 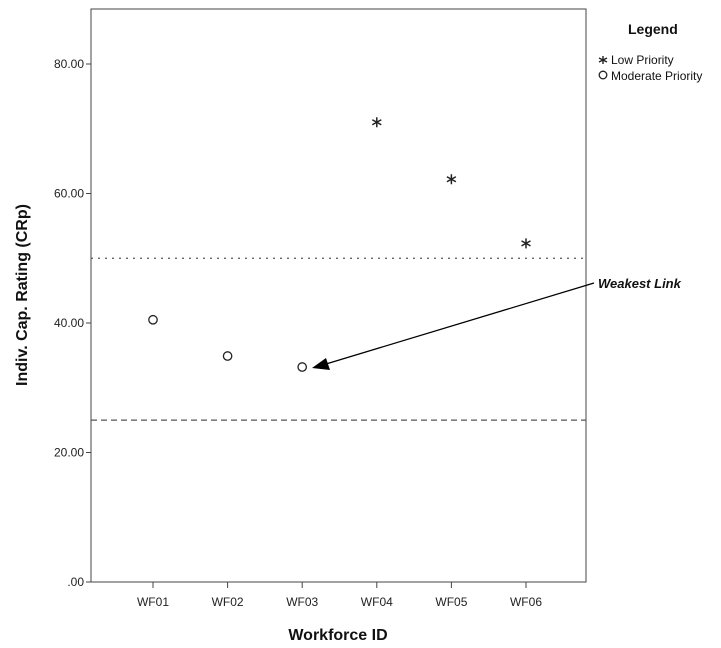 I want to click on annotation-arrow-line, so click(x=460, y=323).